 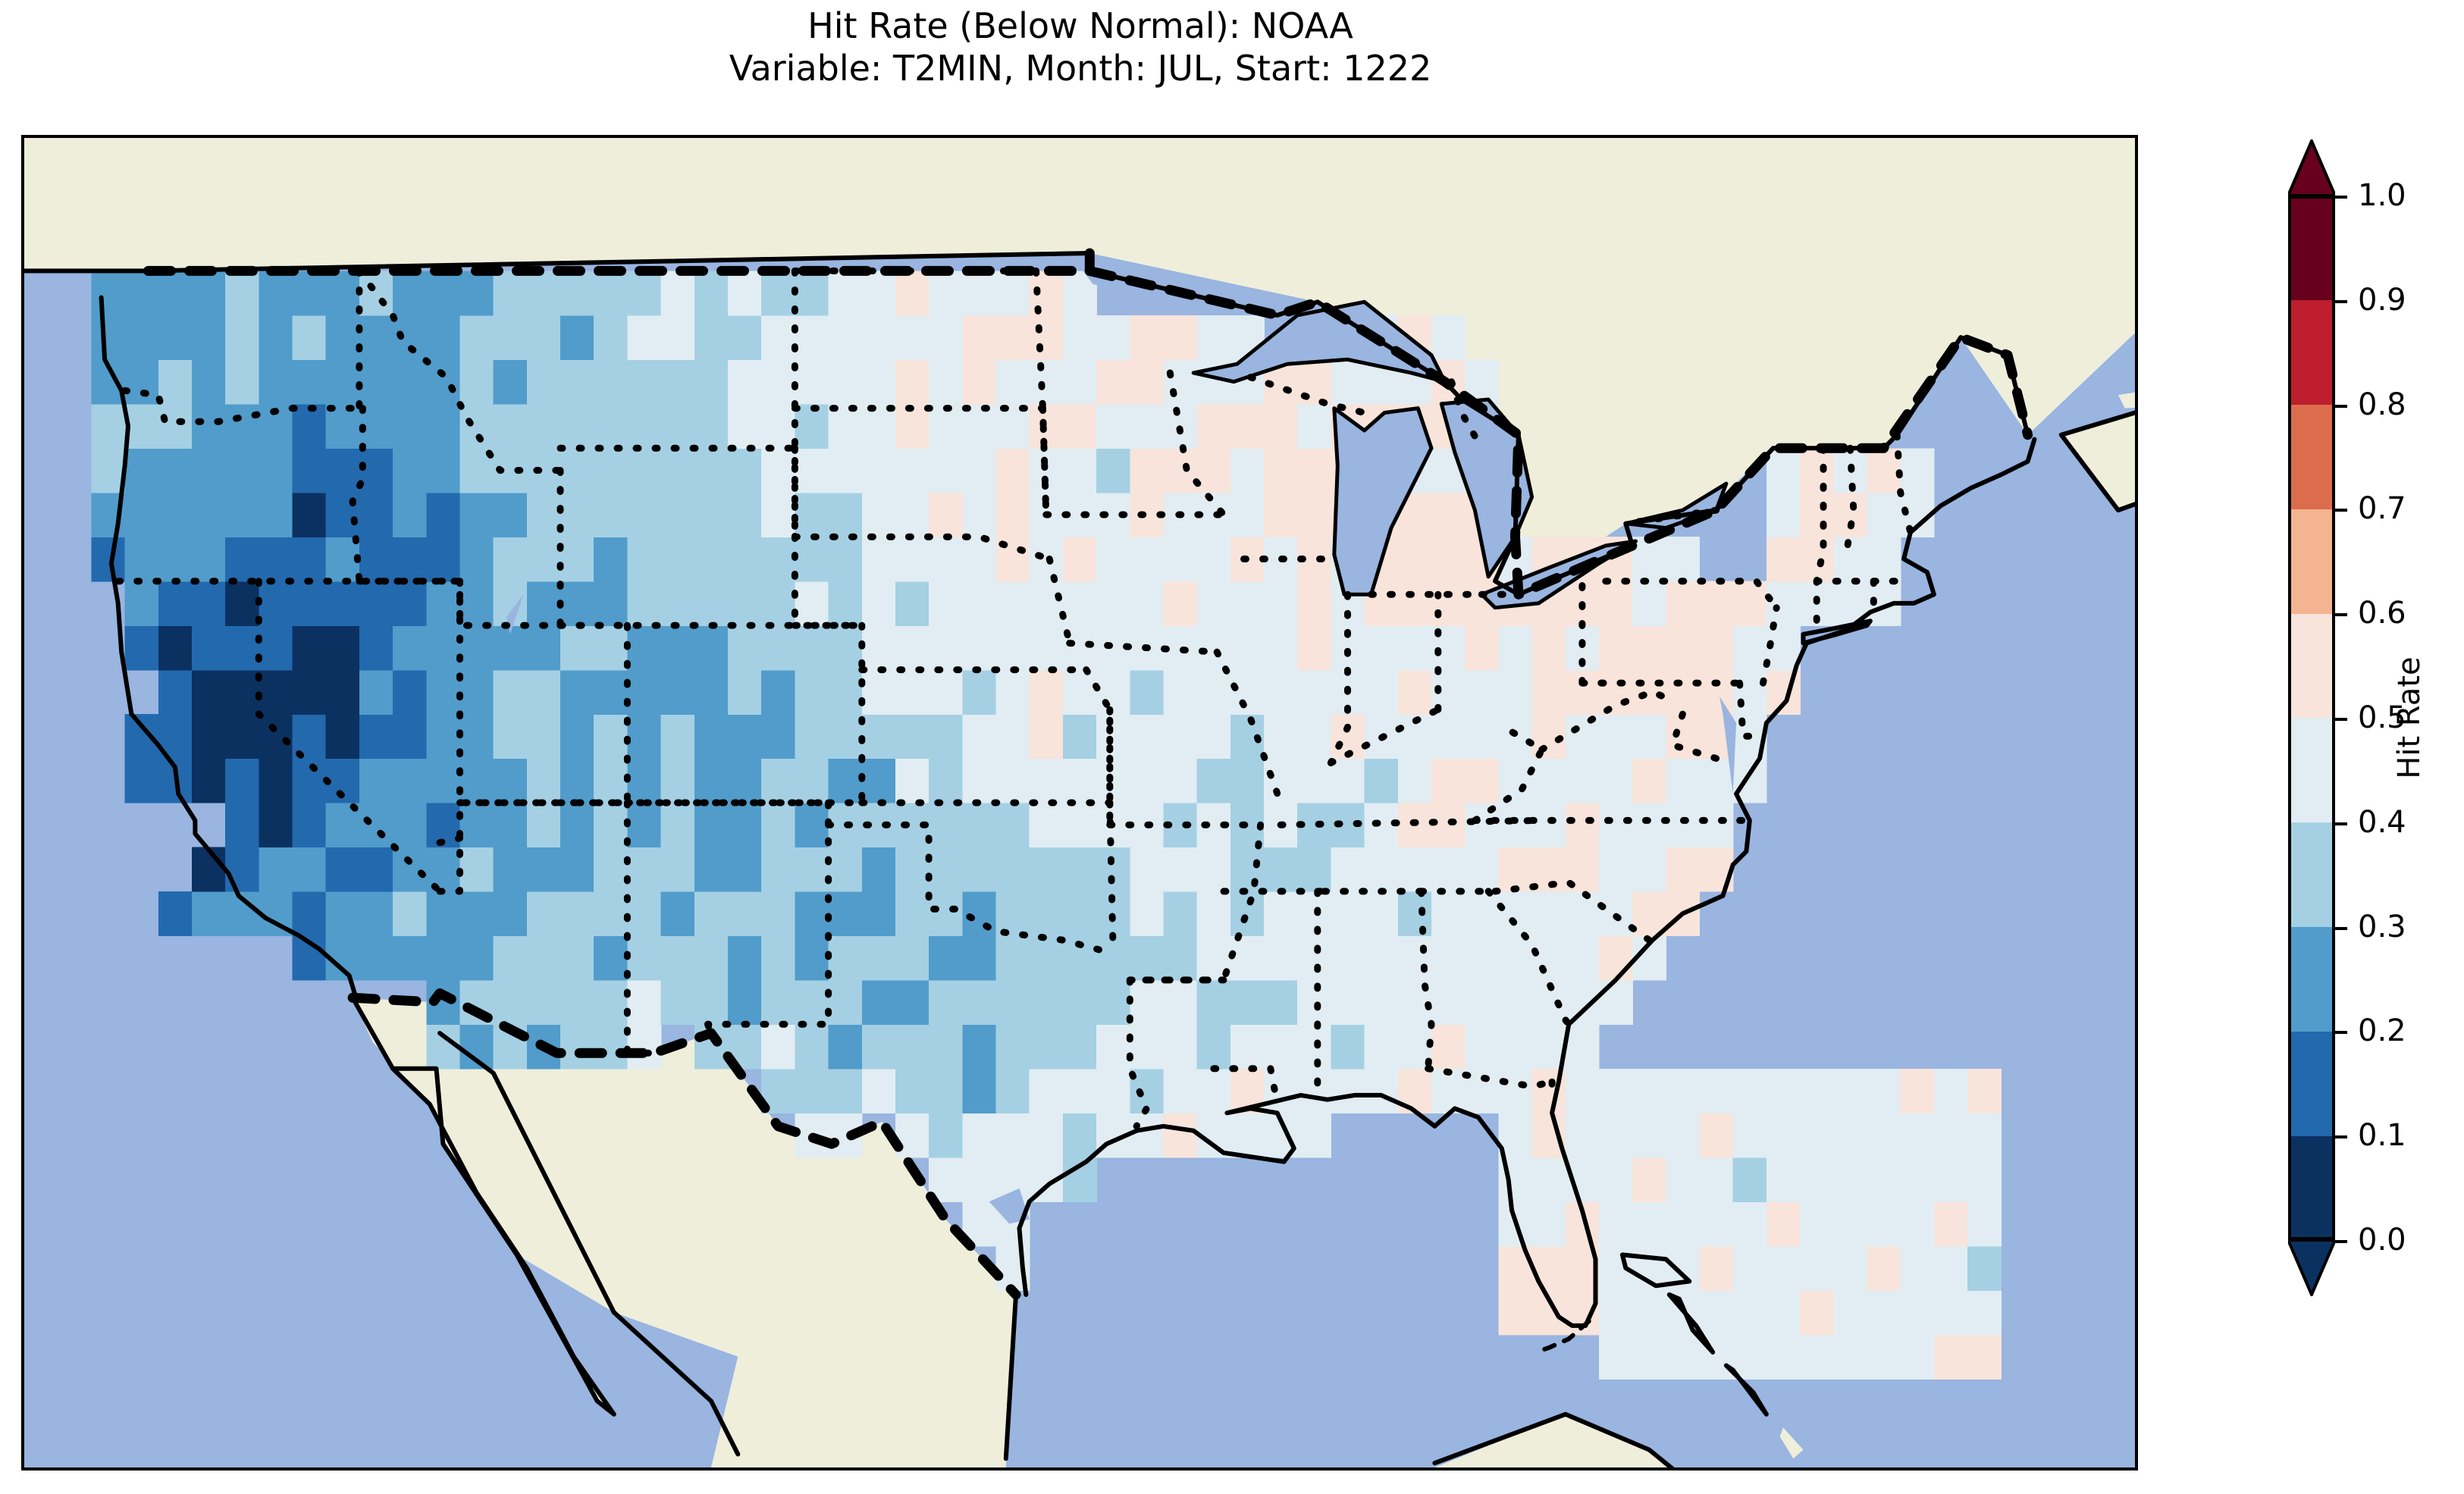 I want to click on border-ok-ar, so click(x=1111, y=878).